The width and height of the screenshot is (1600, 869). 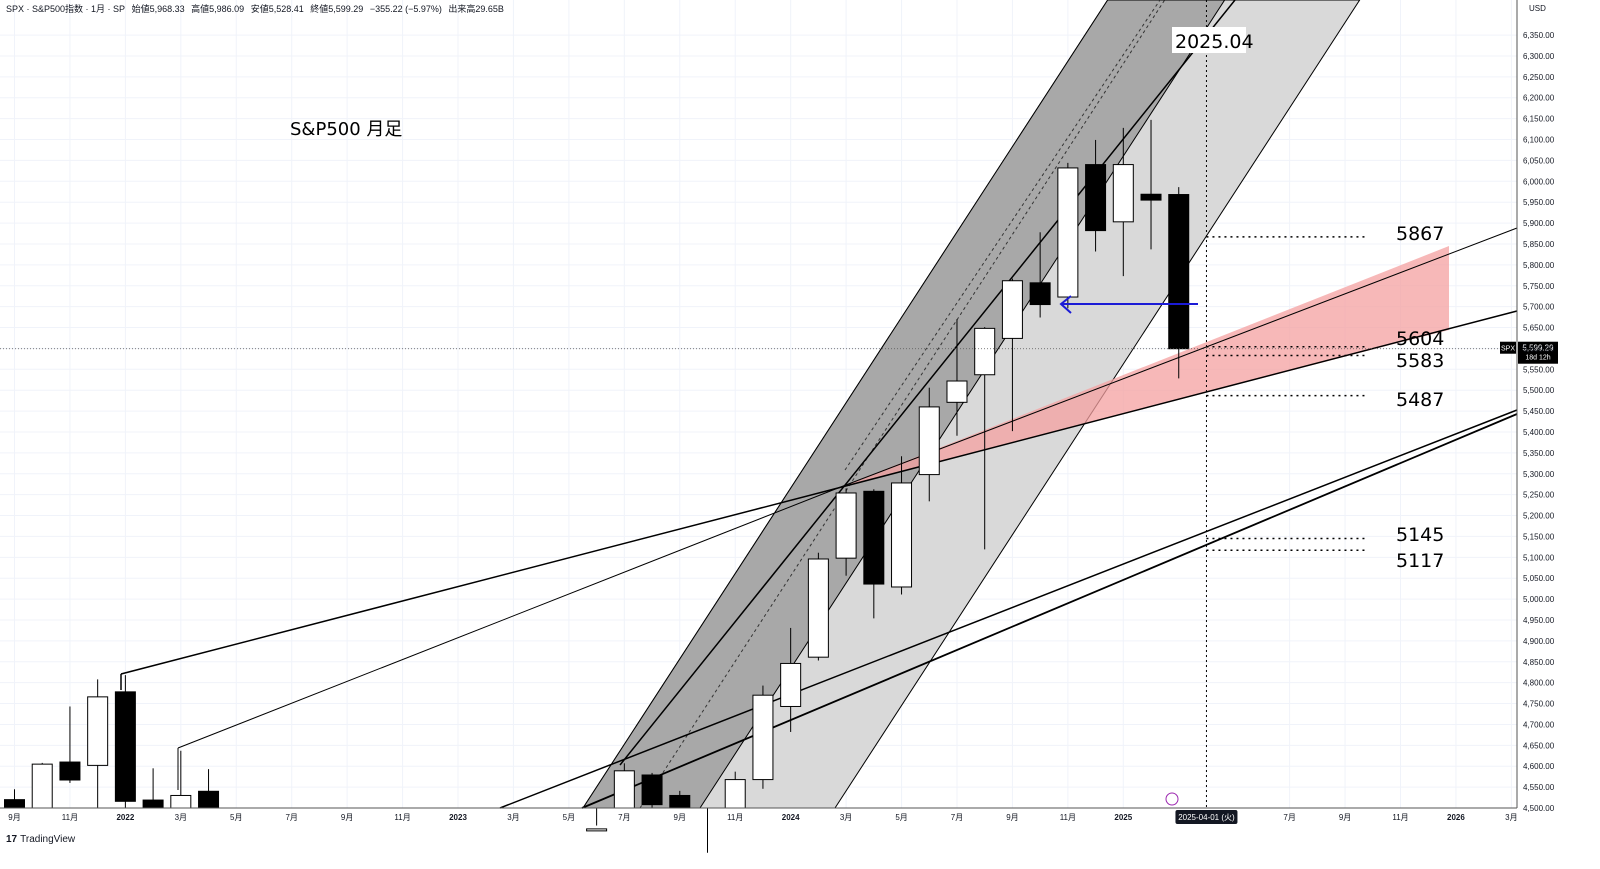 What do you see at coordinates (1539, 119) in the screenshot?
I see `price-tick-label: 6,150.00` at bounding box center [1539, 119].